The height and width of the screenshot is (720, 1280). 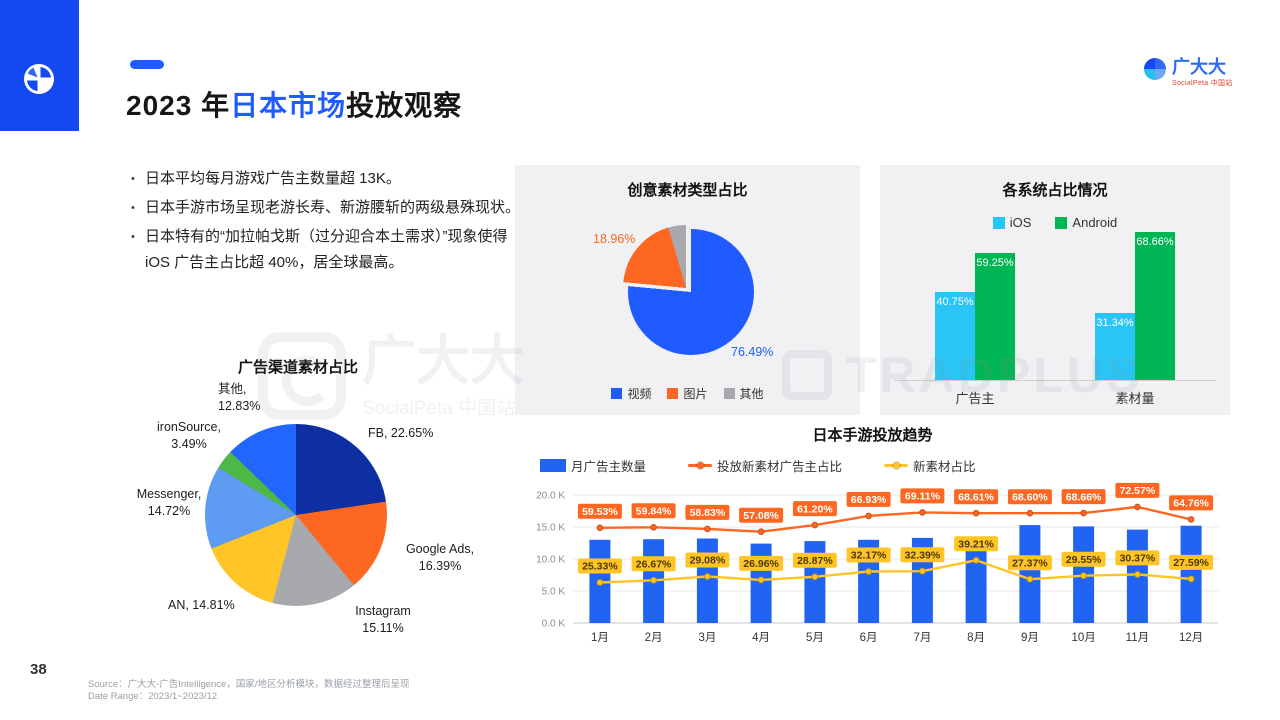 I want to click on os-bar-group-广告主: 40.75% 59.25%, so click(x=975, y=316).